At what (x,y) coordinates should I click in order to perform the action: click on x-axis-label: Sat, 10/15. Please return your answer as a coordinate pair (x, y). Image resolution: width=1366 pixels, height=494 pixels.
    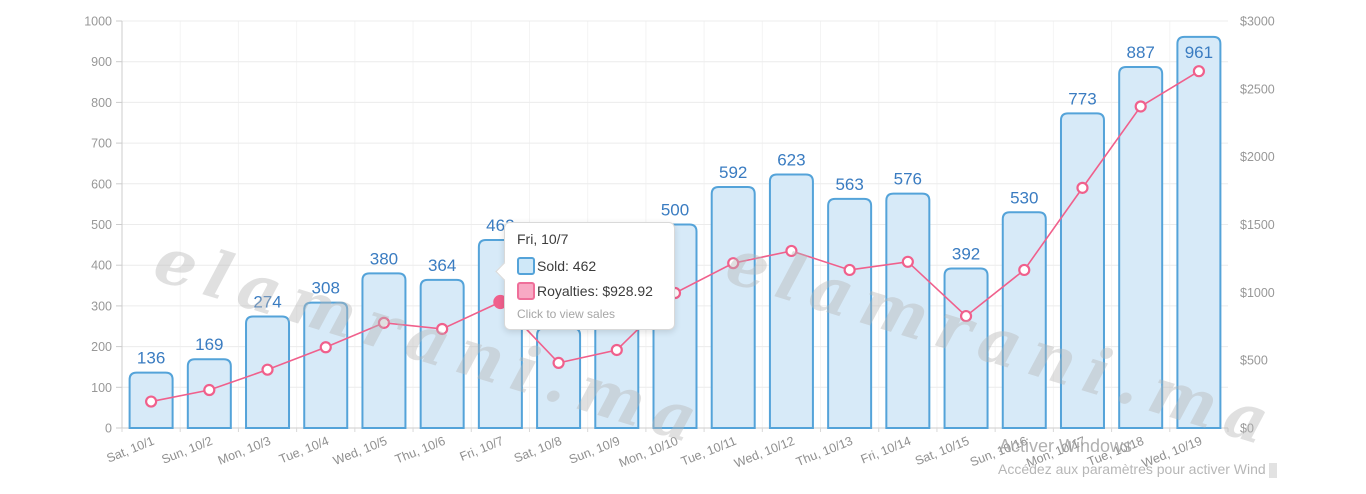
    Looking at the image, I should click on (942, 451).